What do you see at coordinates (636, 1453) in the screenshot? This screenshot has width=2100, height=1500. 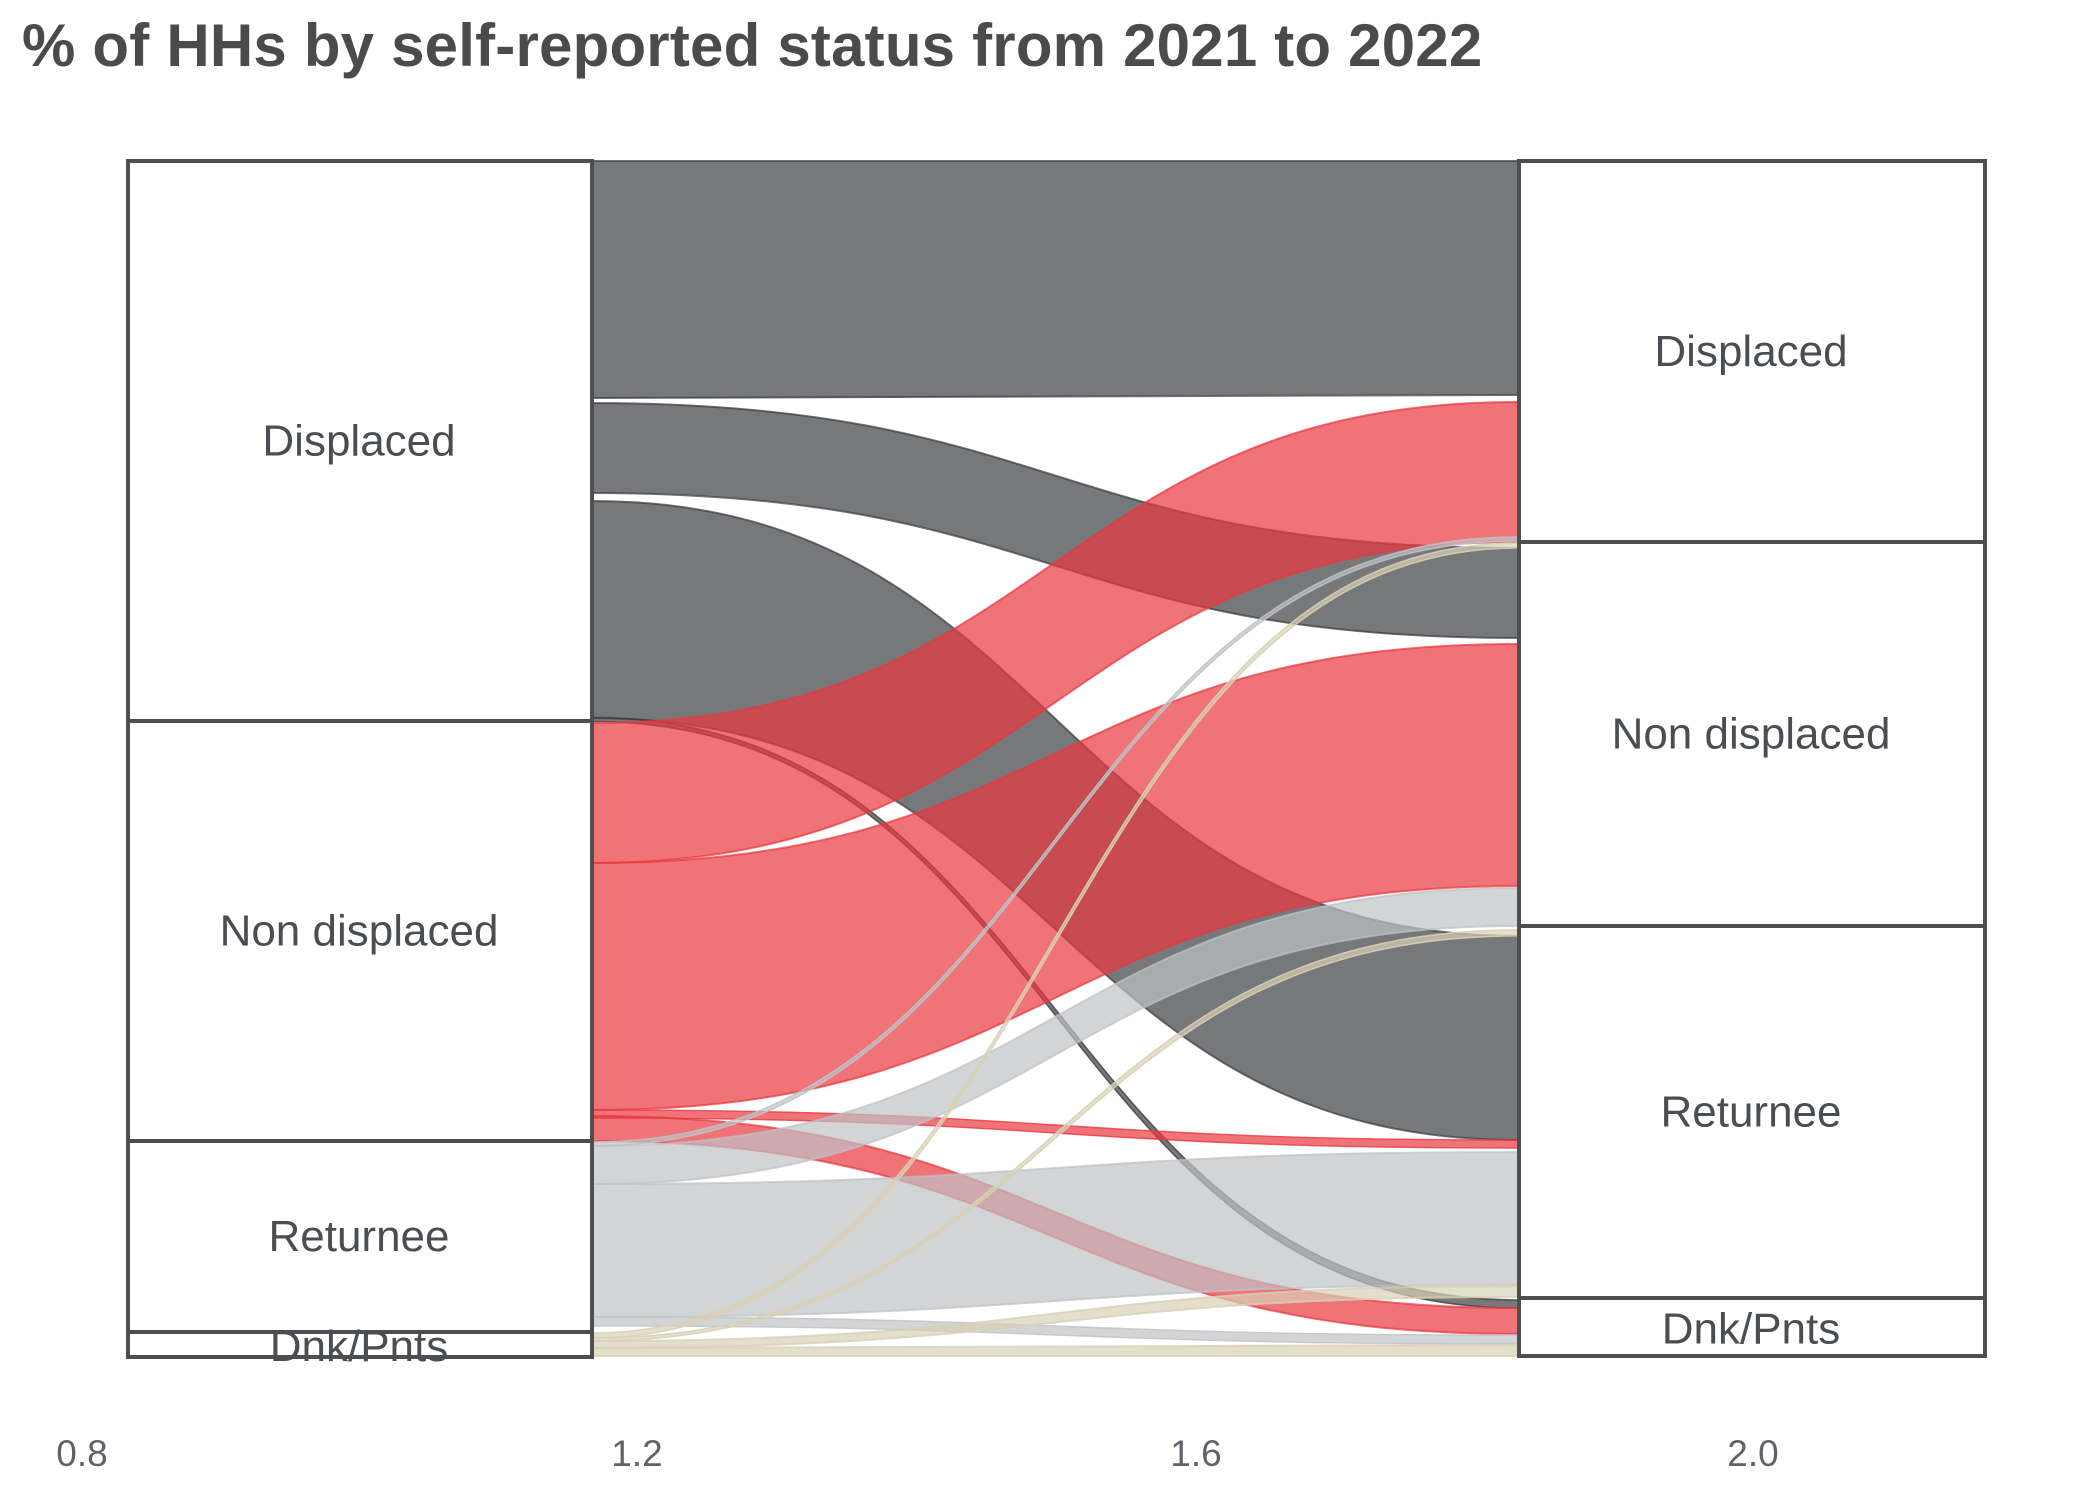 I see `svg-text: 1.2` at bounding box center [636, 1453].